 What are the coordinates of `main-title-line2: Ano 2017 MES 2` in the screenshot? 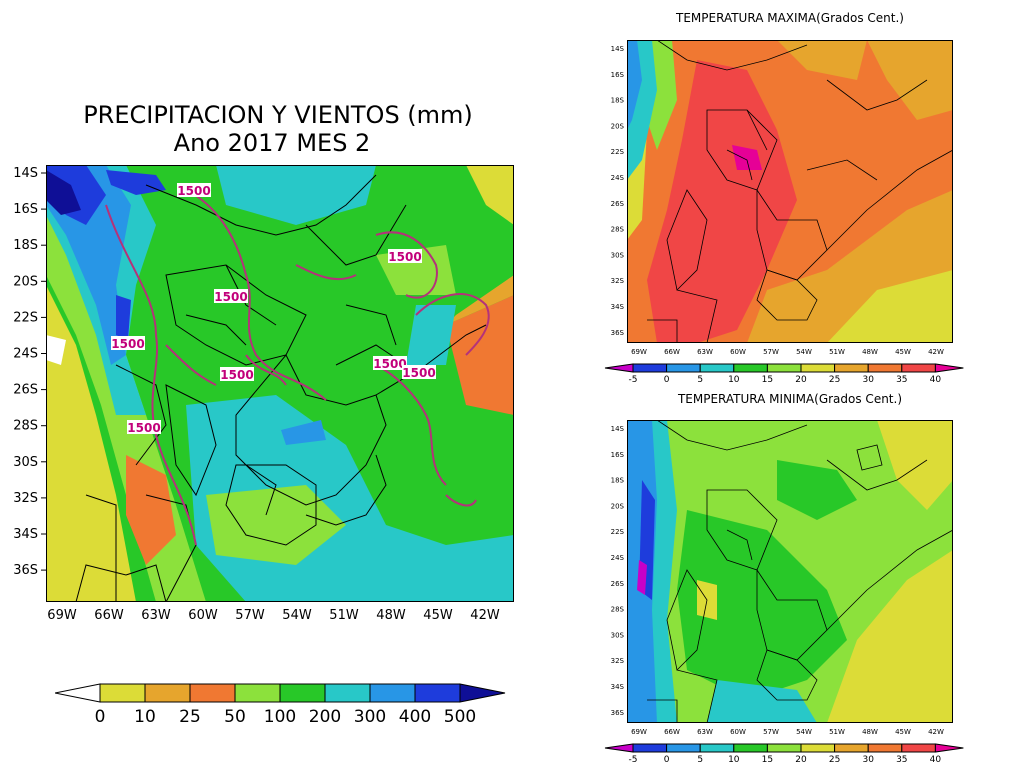 It's located at (272, 143).